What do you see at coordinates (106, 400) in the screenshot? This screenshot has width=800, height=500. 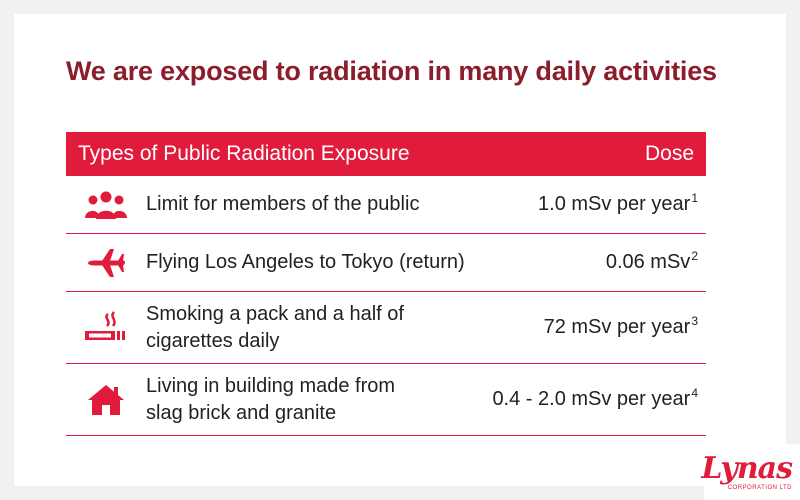 I see `house-icon` at bounding box center [106, 400].